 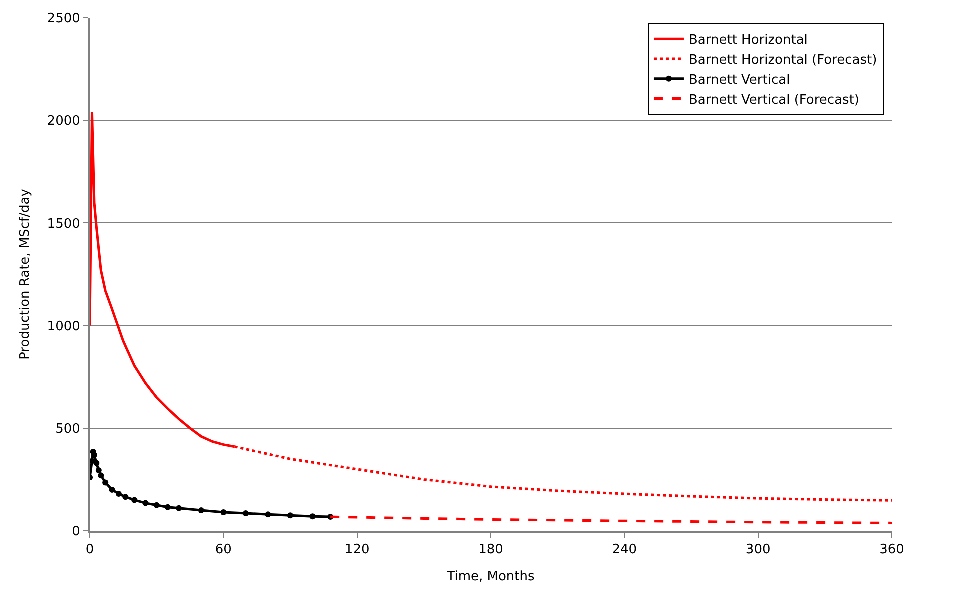 What do you see at coordinates (68, 429) in the screenshot?
I see `y-tick-label: 500` at bounding box center [68, 429].